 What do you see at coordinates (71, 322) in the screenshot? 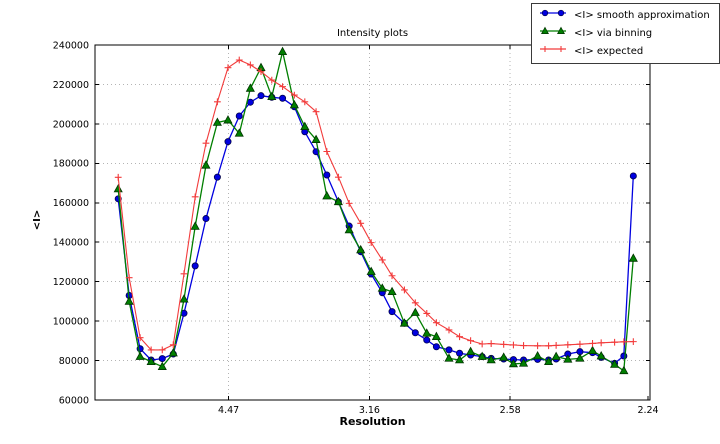
I see `y-tick-label: 100000` at bounding box center [71, 322].